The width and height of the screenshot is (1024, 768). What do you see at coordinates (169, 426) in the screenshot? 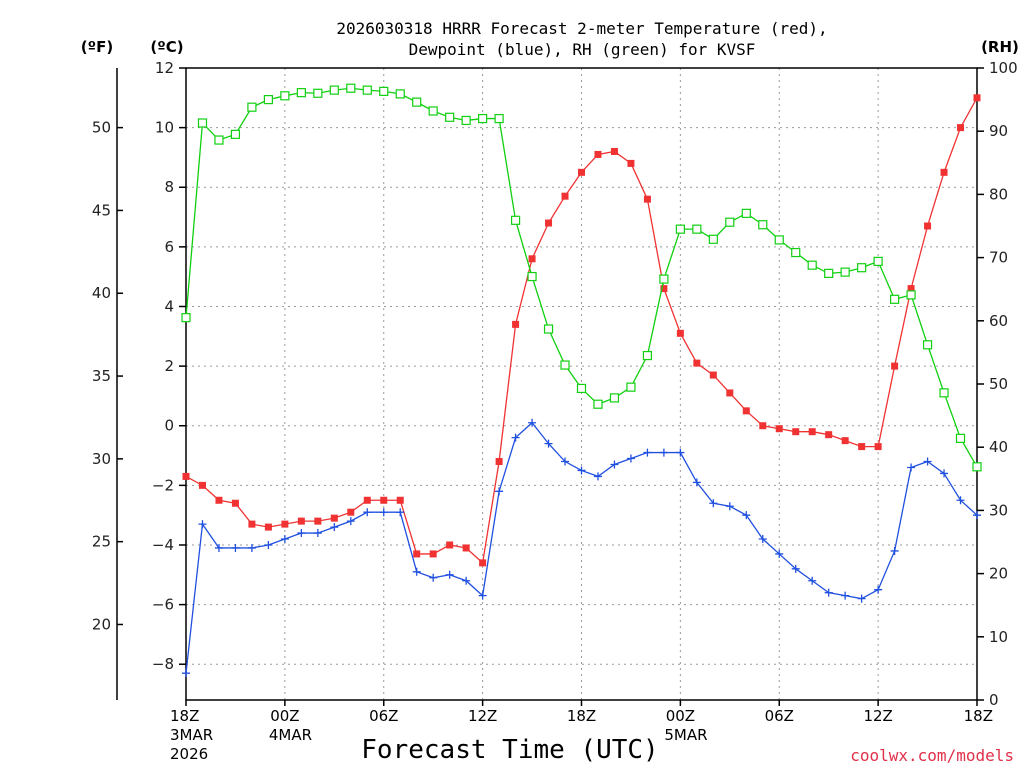
I see `celsius-tick-label: 0` at bounding box center [169, 426].